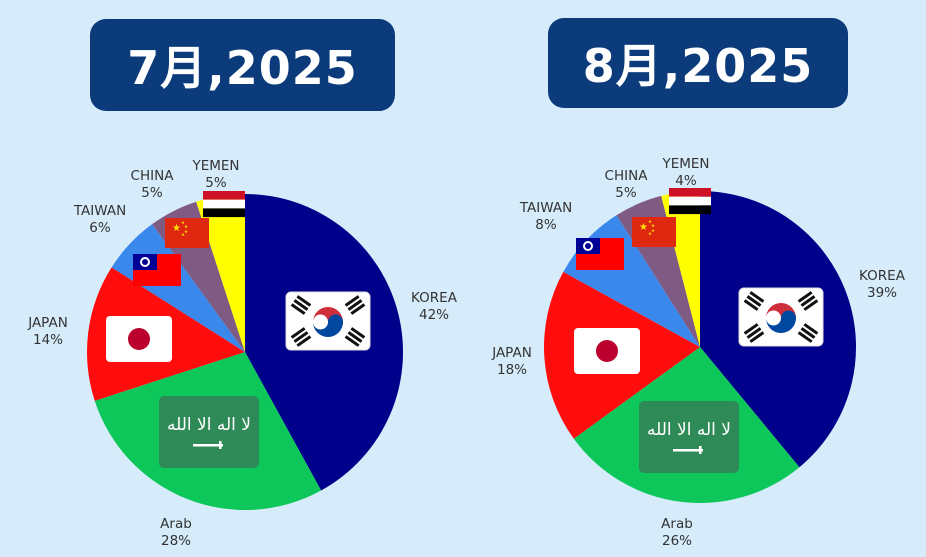  I want to click on slice-value-arab: 26%, so click(677, 541).